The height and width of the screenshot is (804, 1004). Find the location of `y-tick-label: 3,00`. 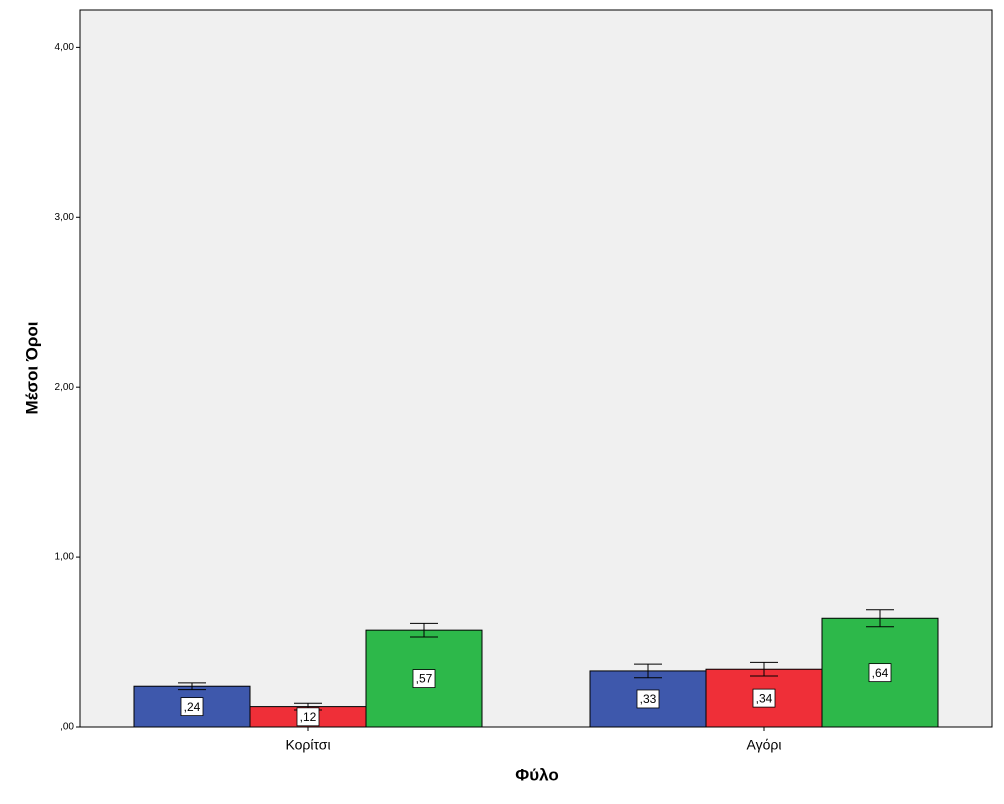

y-tick-label: 3,00 is located at coordinates (65, 217).